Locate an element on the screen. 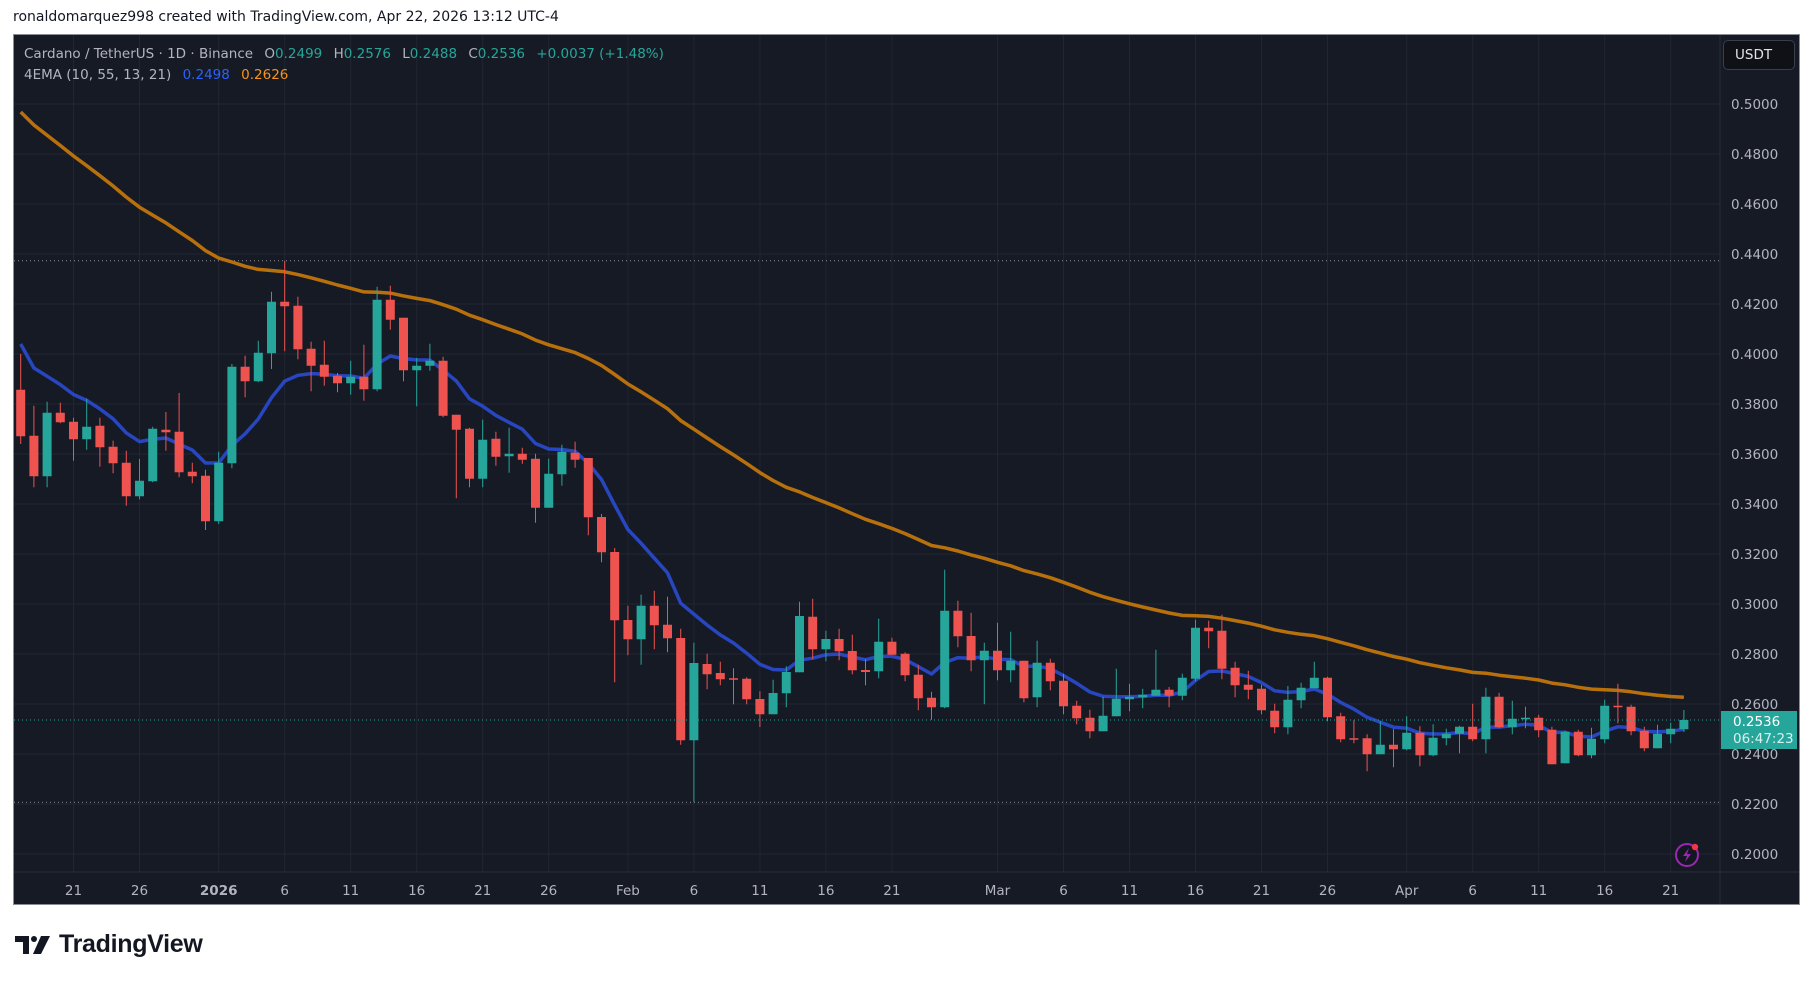 This screenshot has width=1814, height=981. currency-button: USDT is located at coordinates (1759, 55).